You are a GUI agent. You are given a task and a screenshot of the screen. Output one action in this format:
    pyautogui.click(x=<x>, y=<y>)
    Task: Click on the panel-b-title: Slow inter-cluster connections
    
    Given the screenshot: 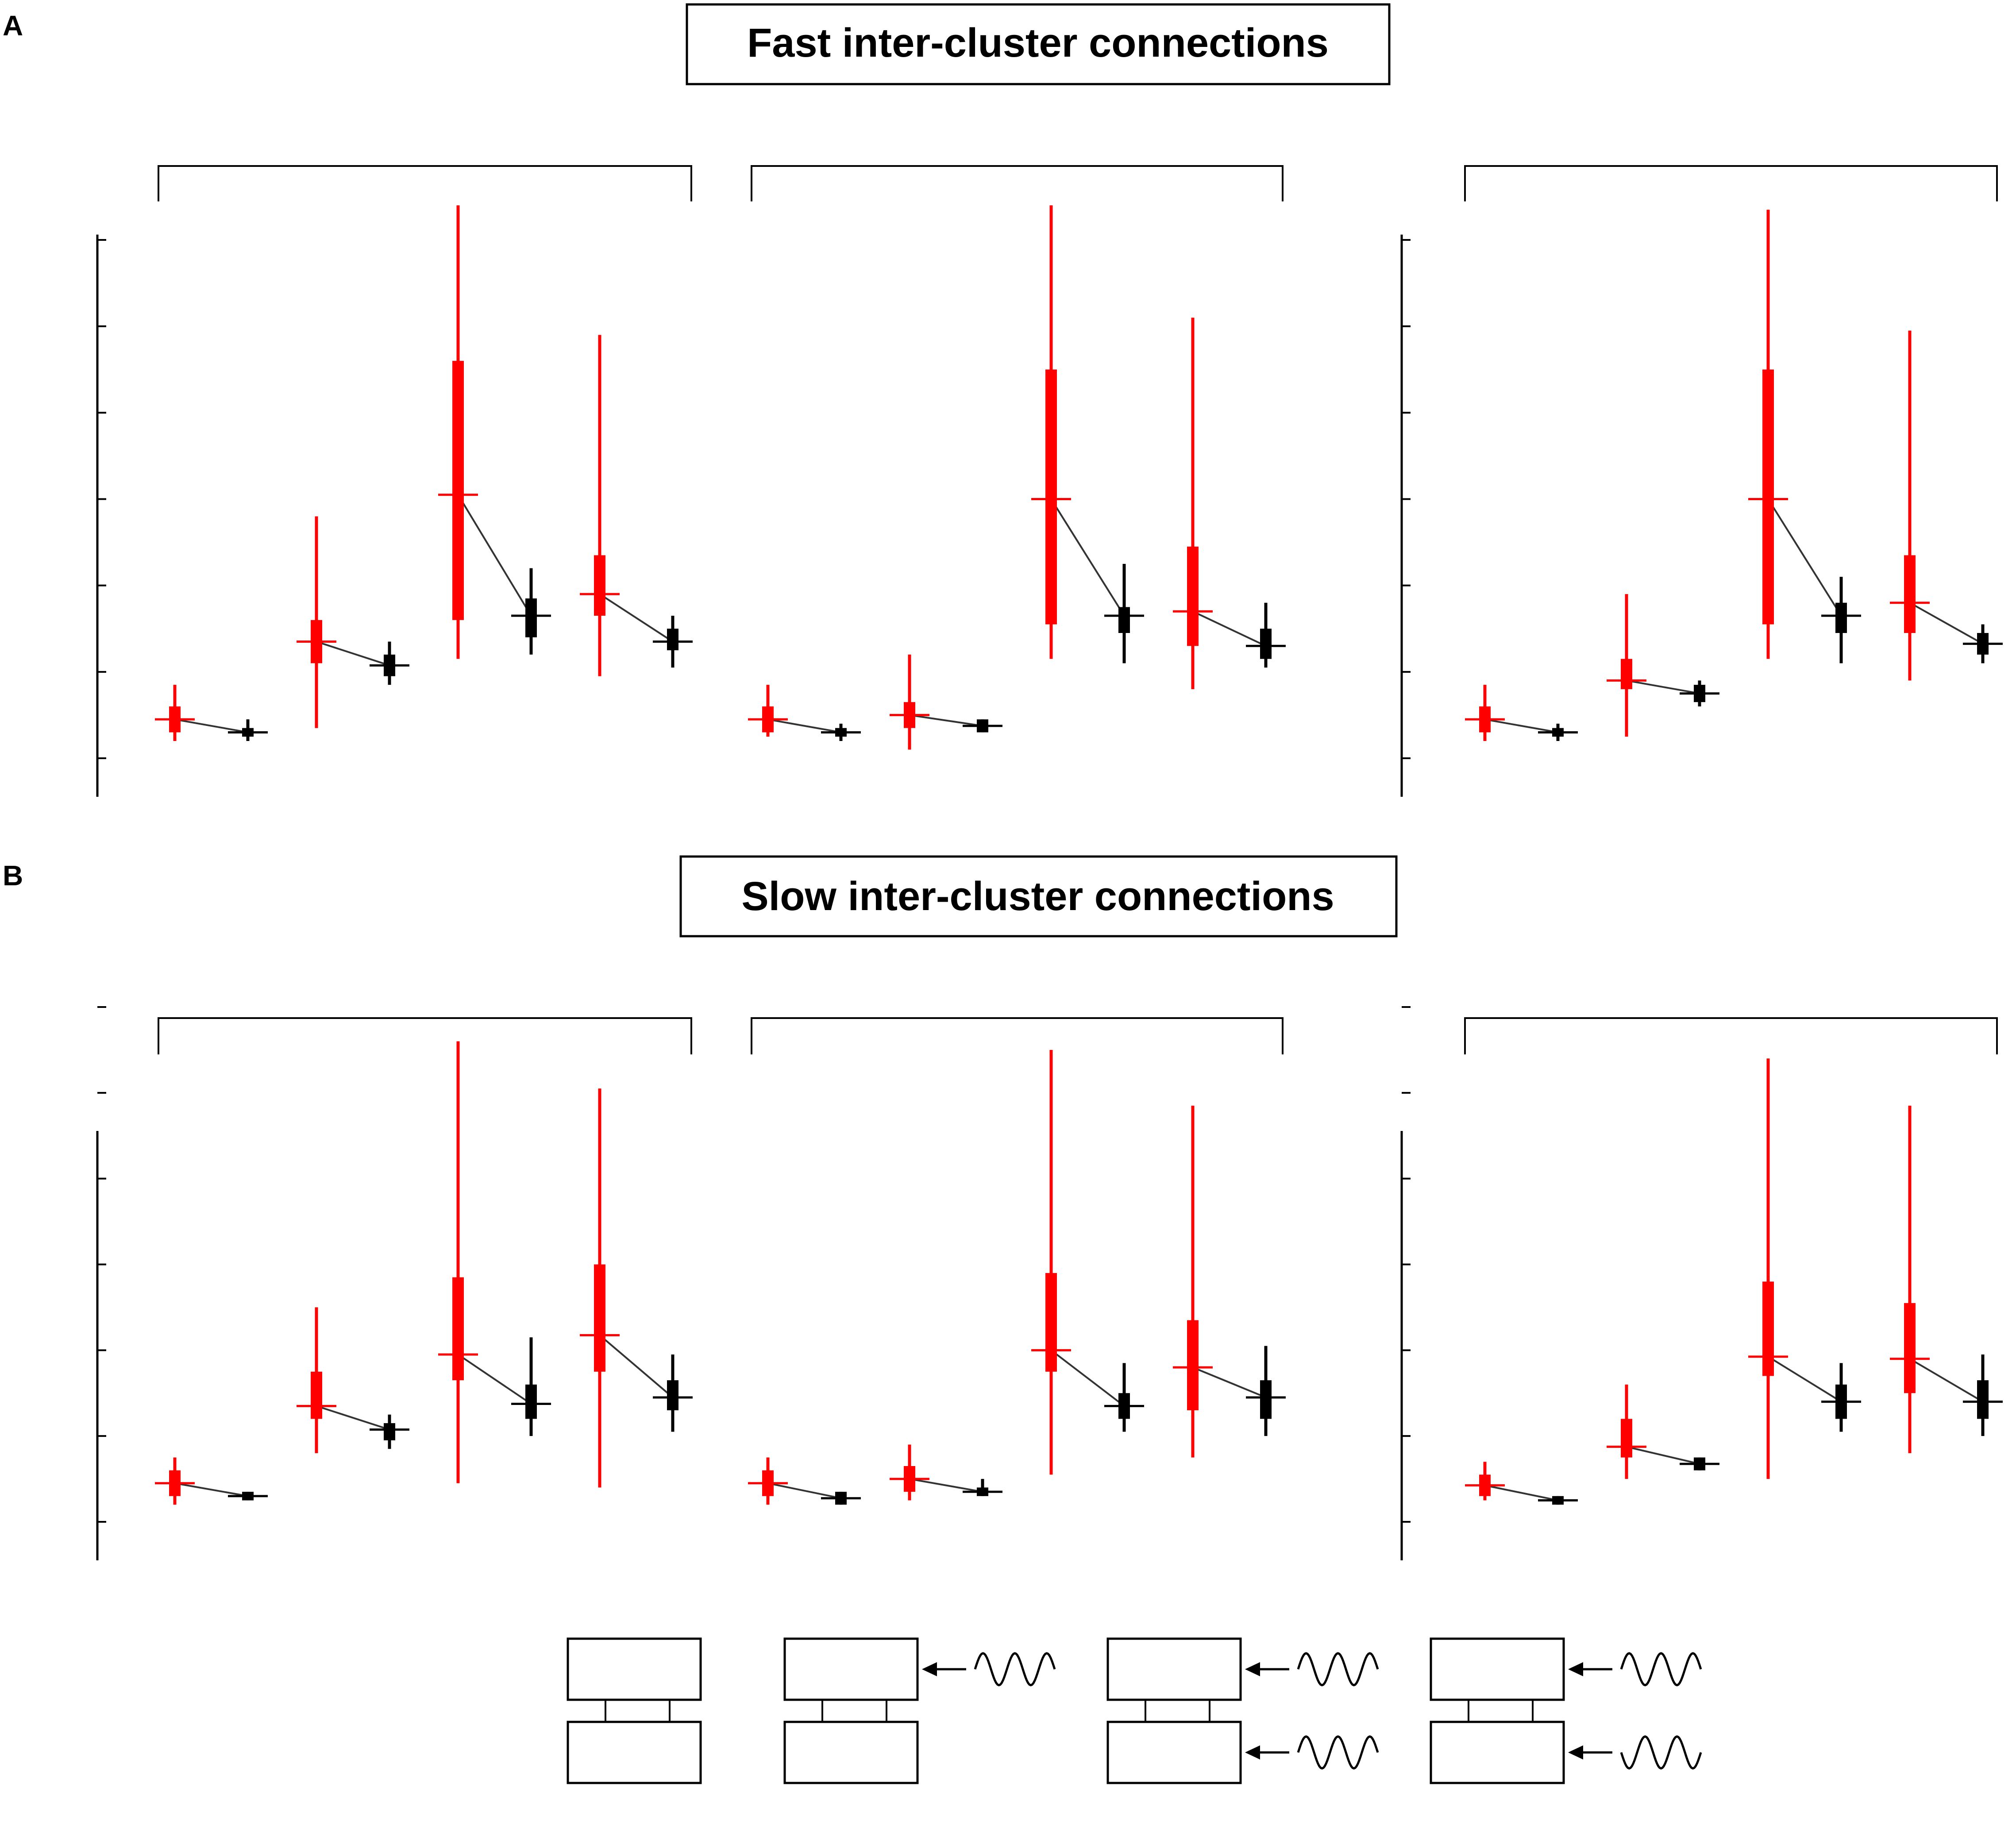 What is the action you would take?
    pyautogui.click(x=1038, y=896)
    